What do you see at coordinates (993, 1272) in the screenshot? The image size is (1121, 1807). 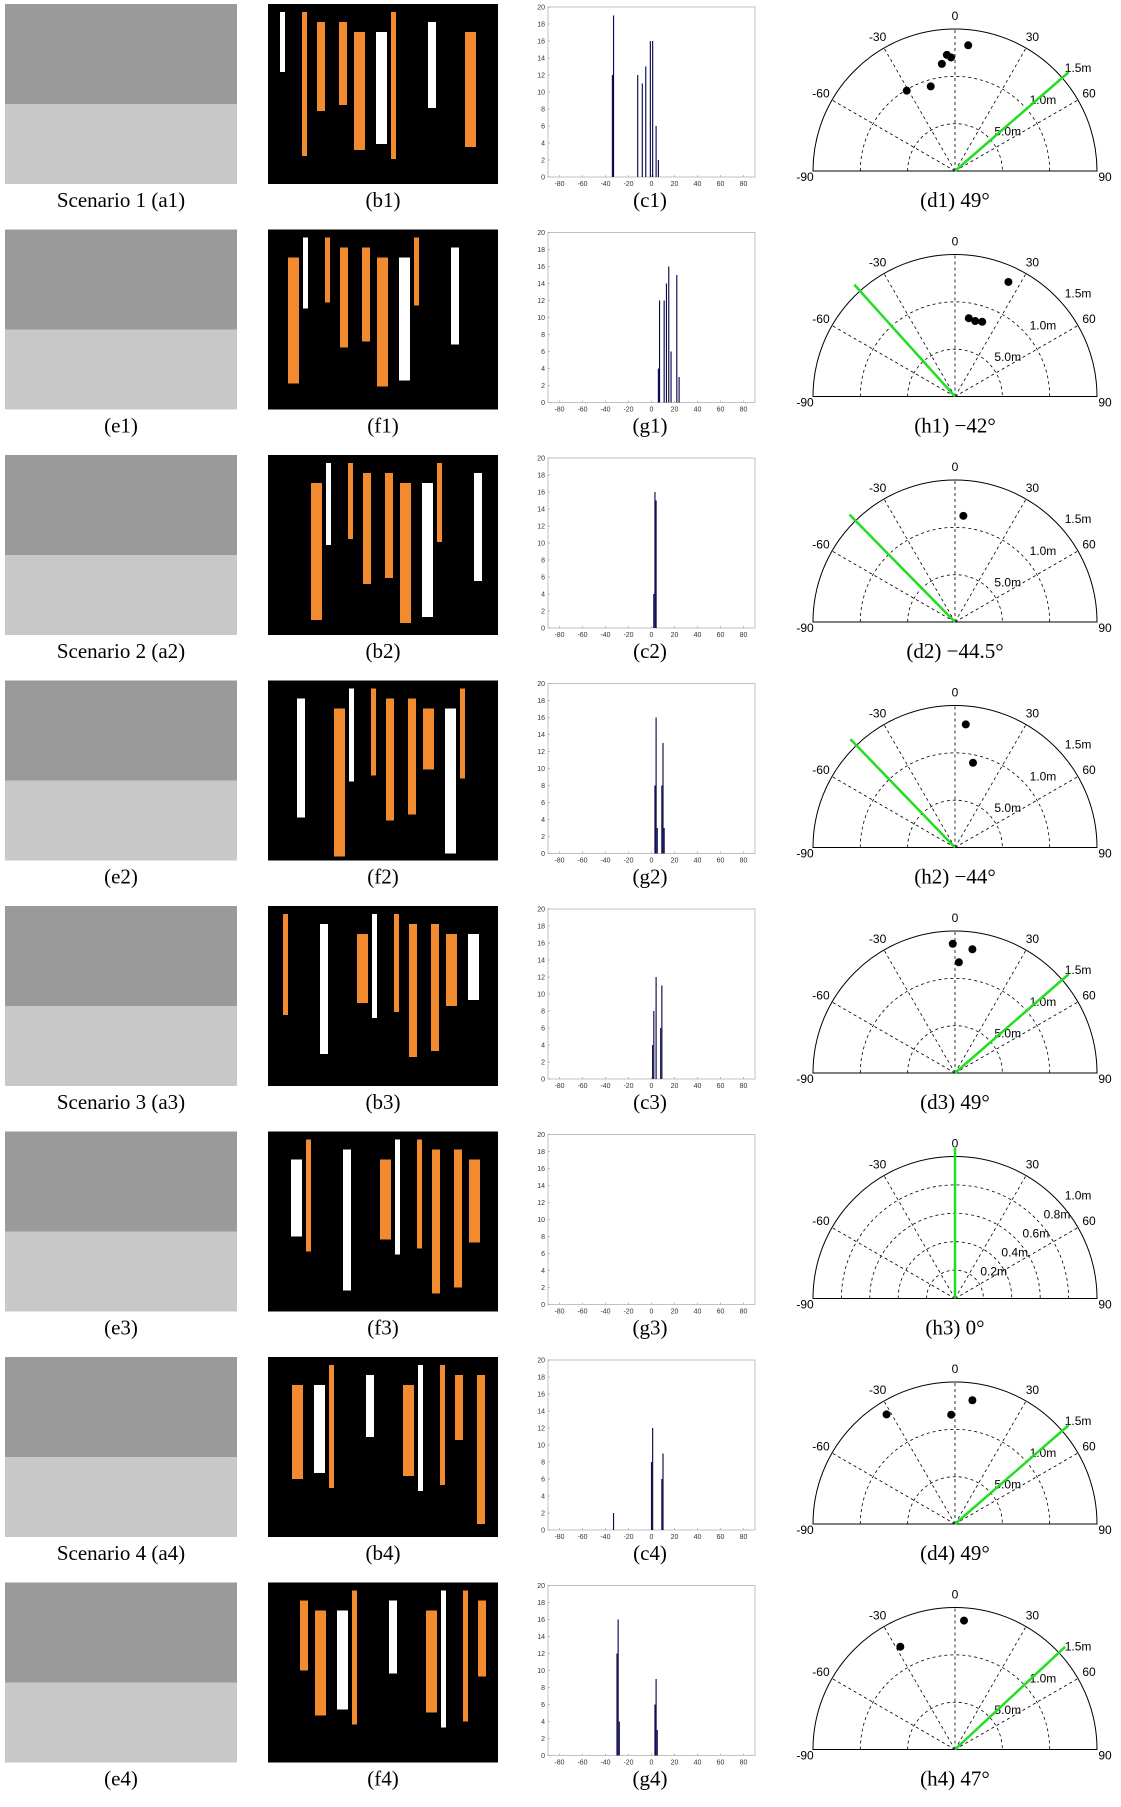 I see `ring-label: 0.2m` at bounding box center [993, 1272].